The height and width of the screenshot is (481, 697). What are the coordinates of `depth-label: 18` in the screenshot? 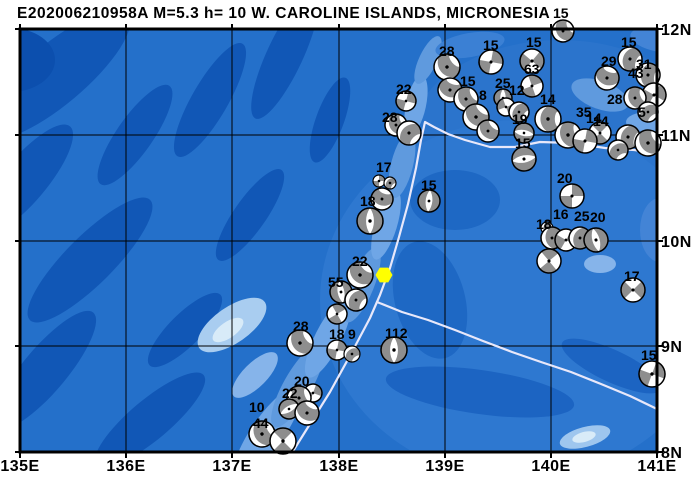 It's located at (544, 224).